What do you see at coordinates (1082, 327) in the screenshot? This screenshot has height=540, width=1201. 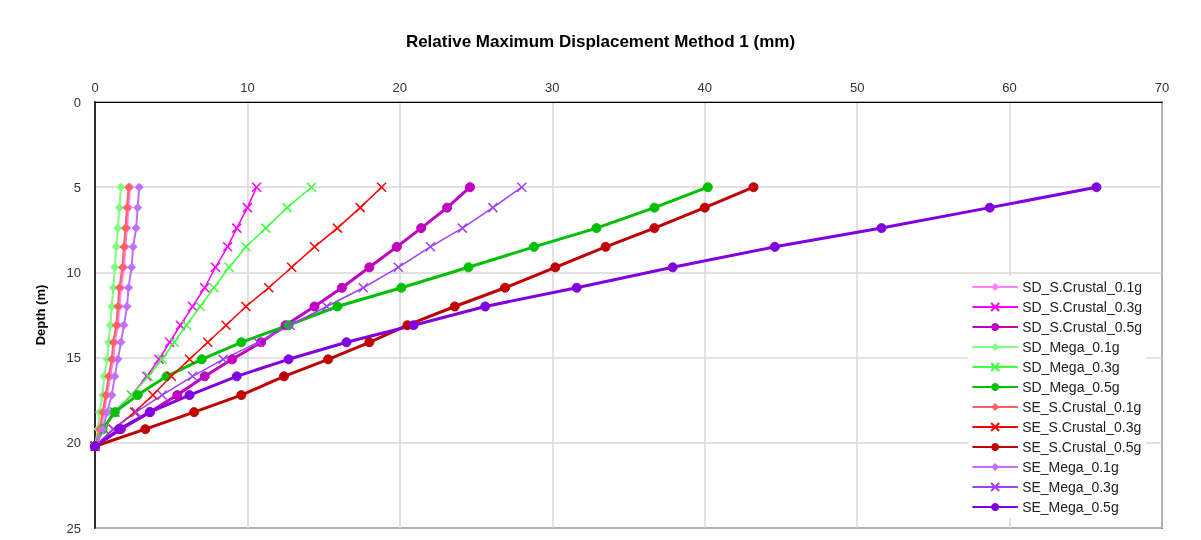 I see `legend-label: SD_S.Crustal_0.5g` at bounding box center [1082, 327].